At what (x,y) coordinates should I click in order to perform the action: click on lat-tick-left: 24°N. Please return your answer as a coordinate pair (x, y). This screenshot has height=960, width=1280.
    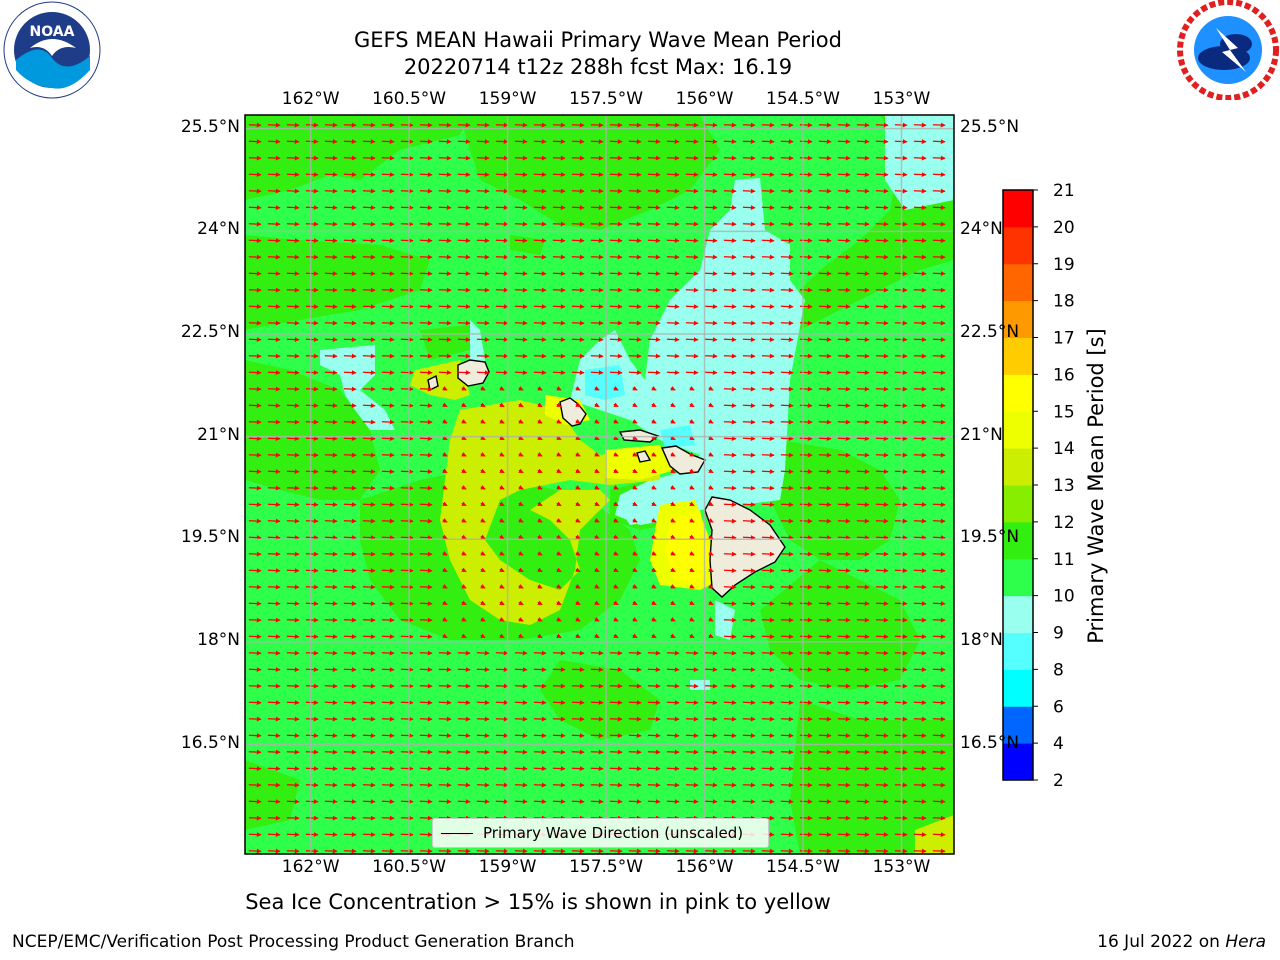
    Looking at the image, I should click on (218, 229).